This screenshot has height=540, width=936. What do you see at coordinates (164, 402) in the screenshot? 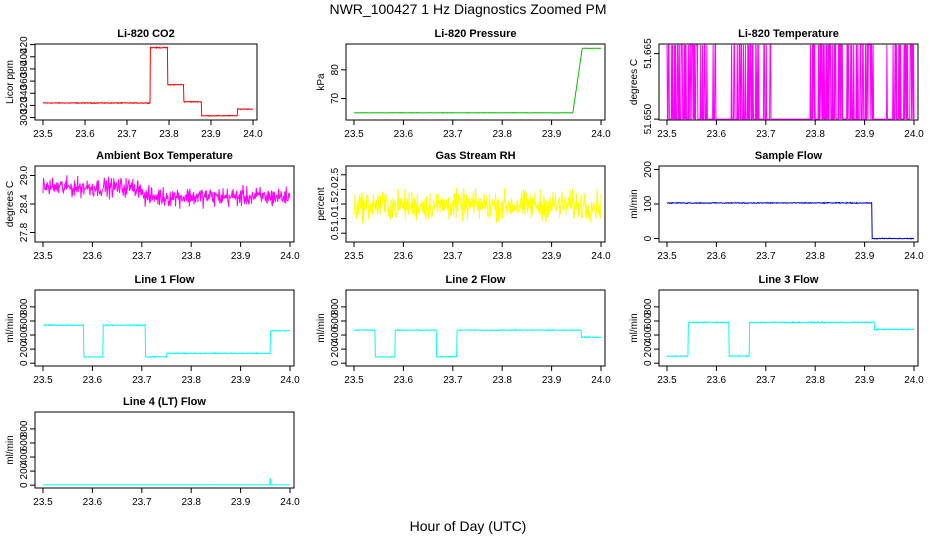
I see `panel-title: Line 4 (LT) Flow` at bounding box center [164, 402].